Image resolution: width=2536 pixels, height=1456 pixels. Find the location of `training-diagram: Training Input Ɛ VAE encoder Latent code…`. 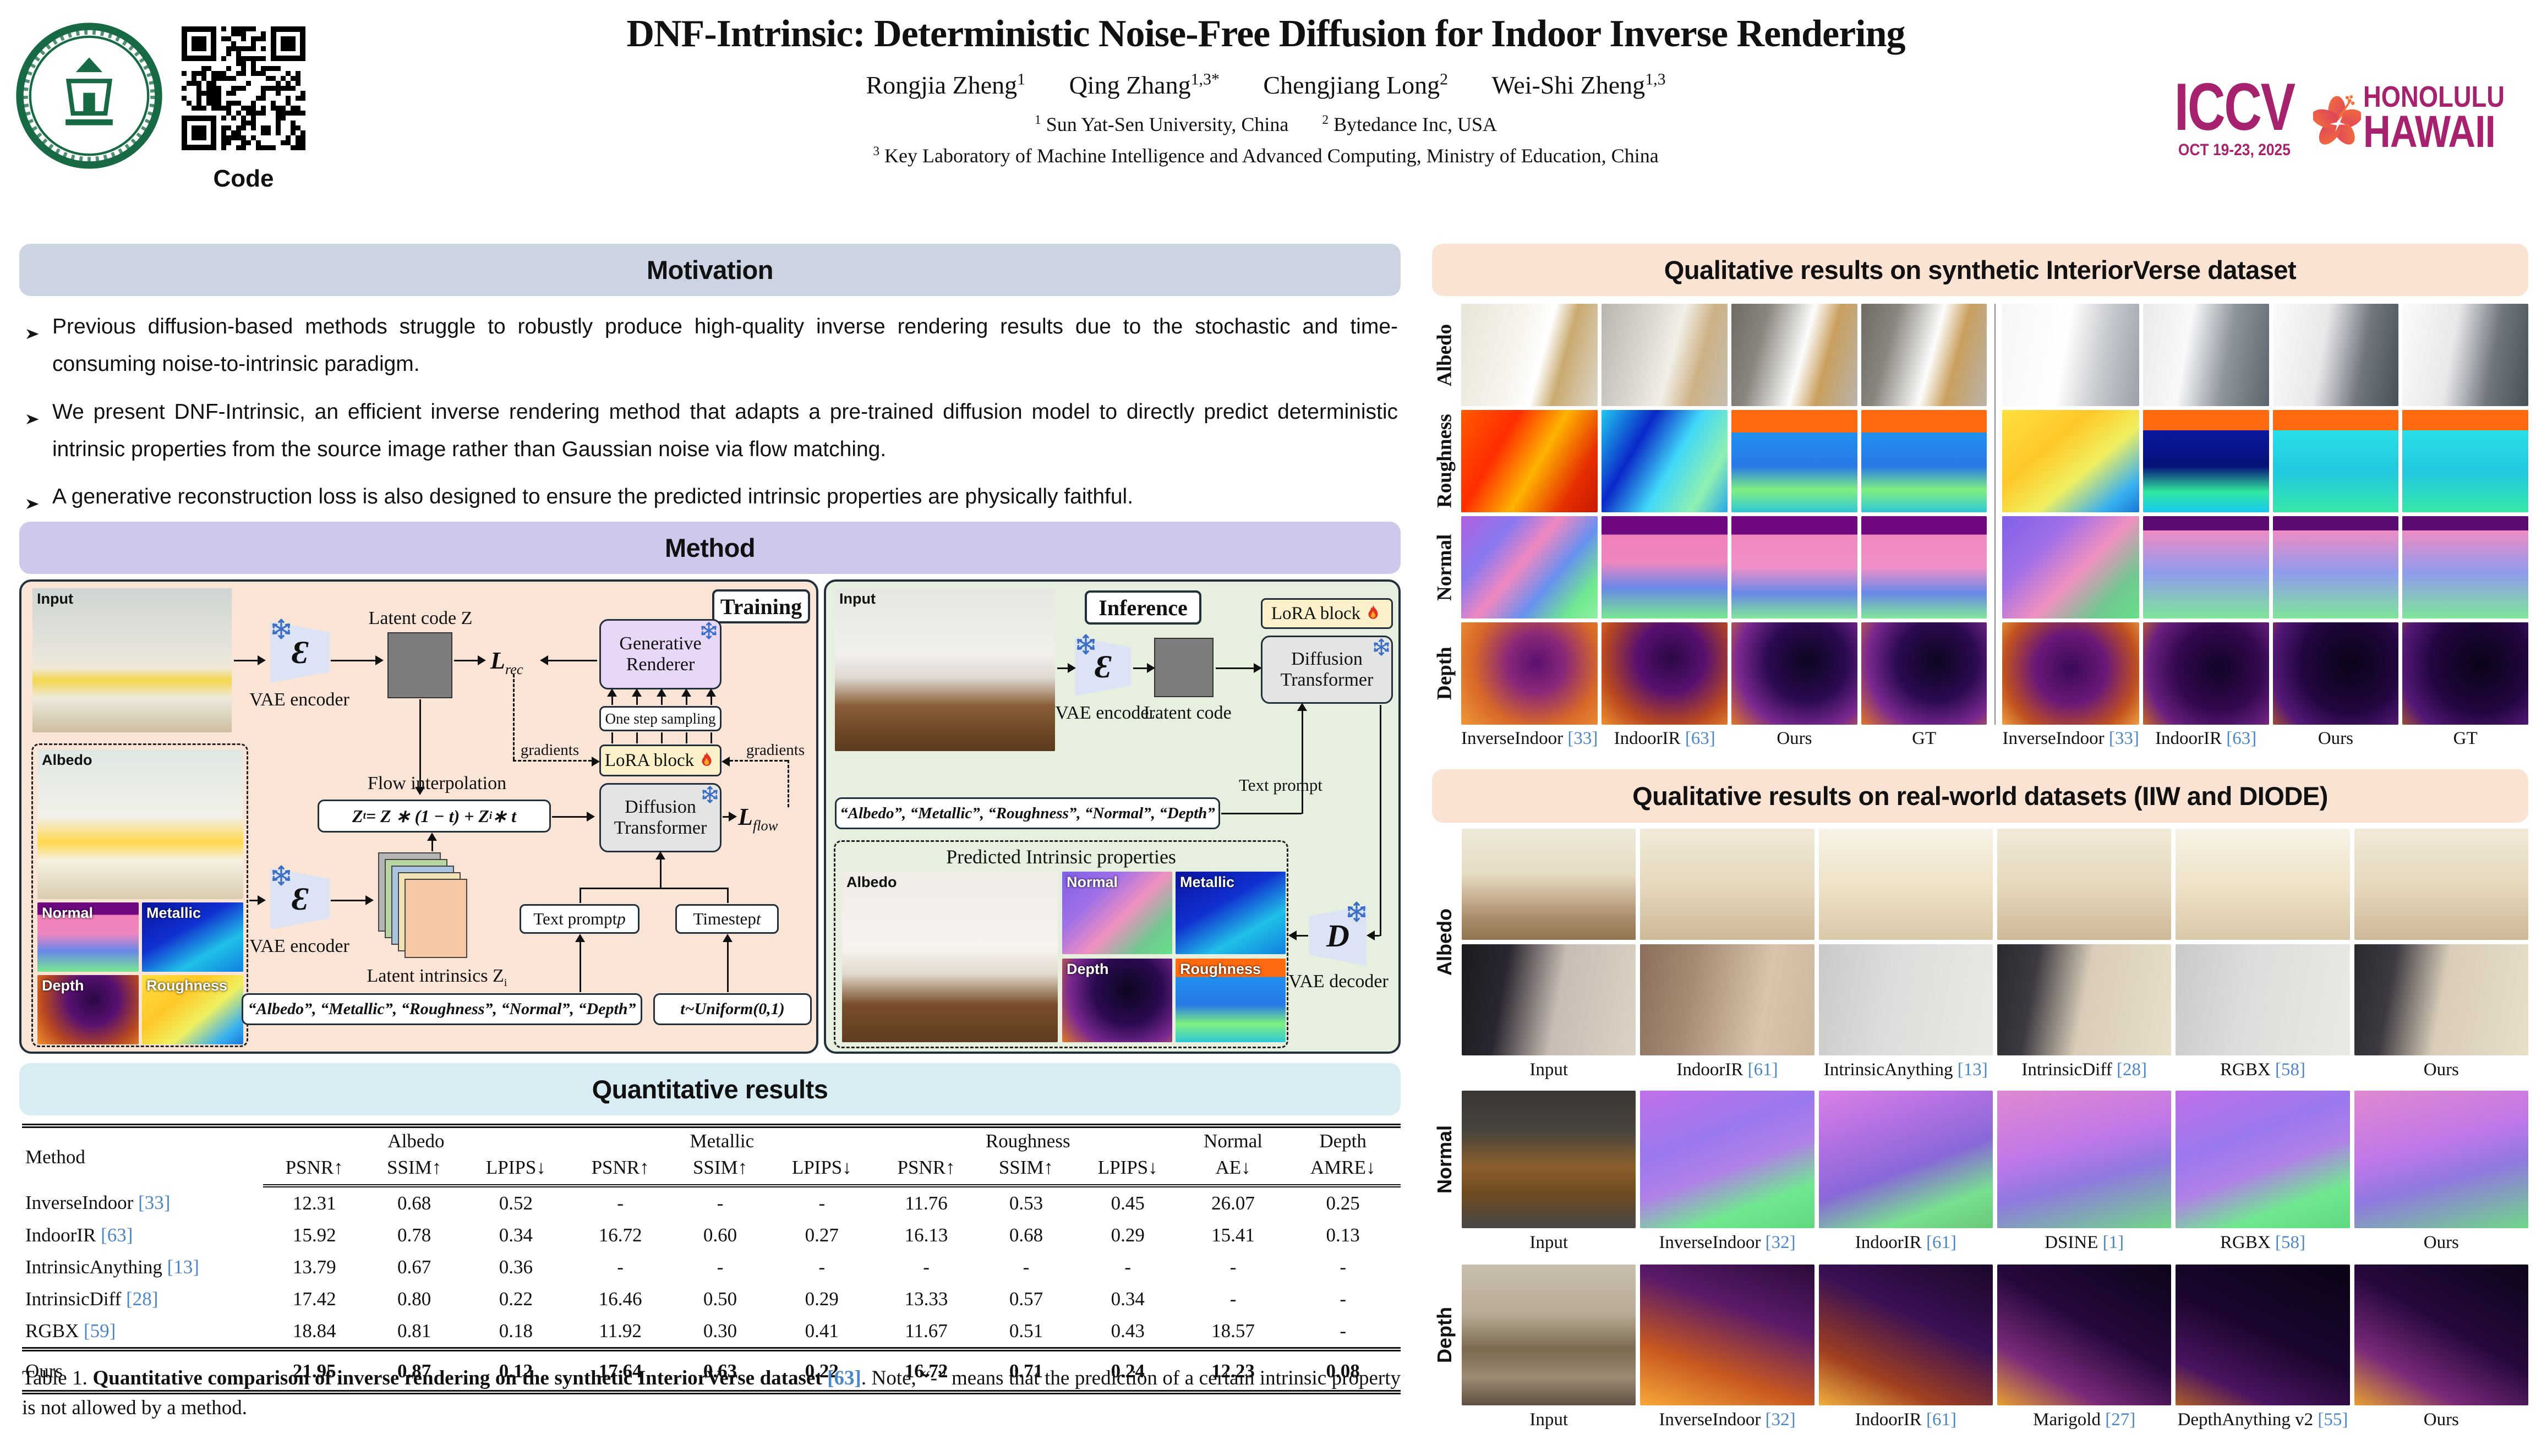

training-diagram: Training Input Ɛ VAE encoder Latent code… is located at coordinates (418, 816).